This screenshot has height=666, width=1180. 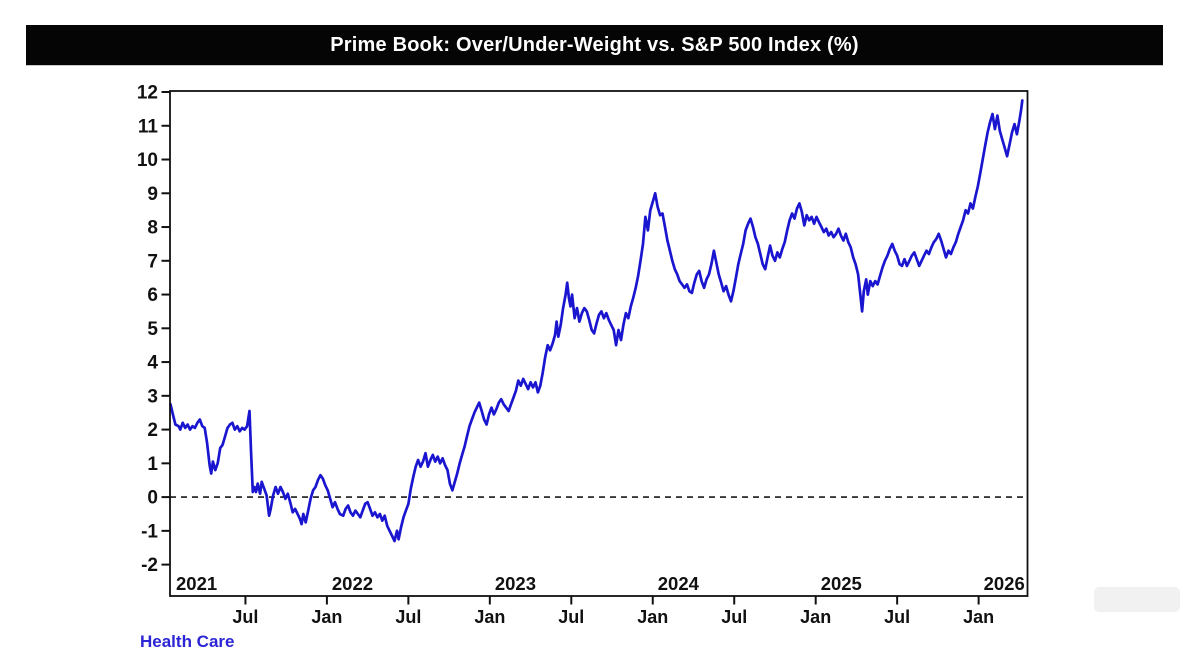 What do you see at coordinates (147, 93) in the screenshot?
I see `y-tick-label: 12` at bounding box center [147, 93].